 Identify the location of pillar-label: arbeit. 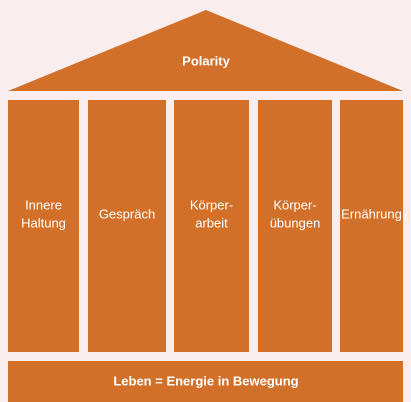
(211, 222).